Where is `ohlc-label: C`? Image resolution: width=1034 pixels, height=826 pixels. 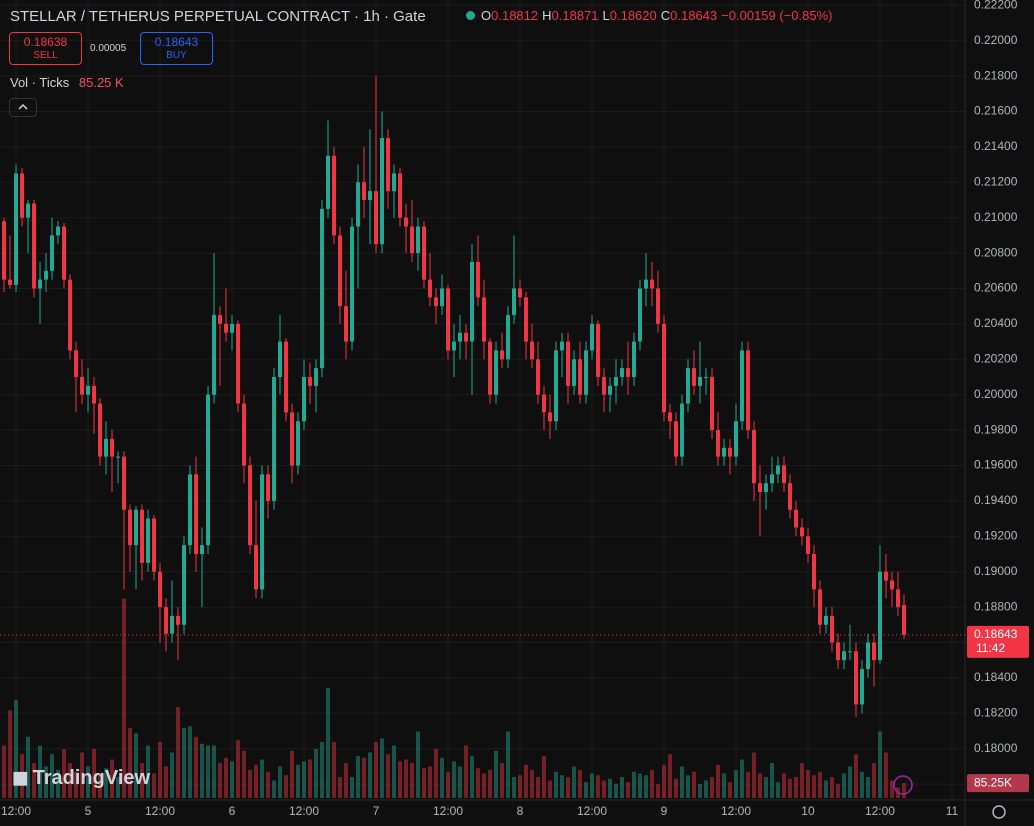
ohlc-label: C is located at coordinates (665, 15).